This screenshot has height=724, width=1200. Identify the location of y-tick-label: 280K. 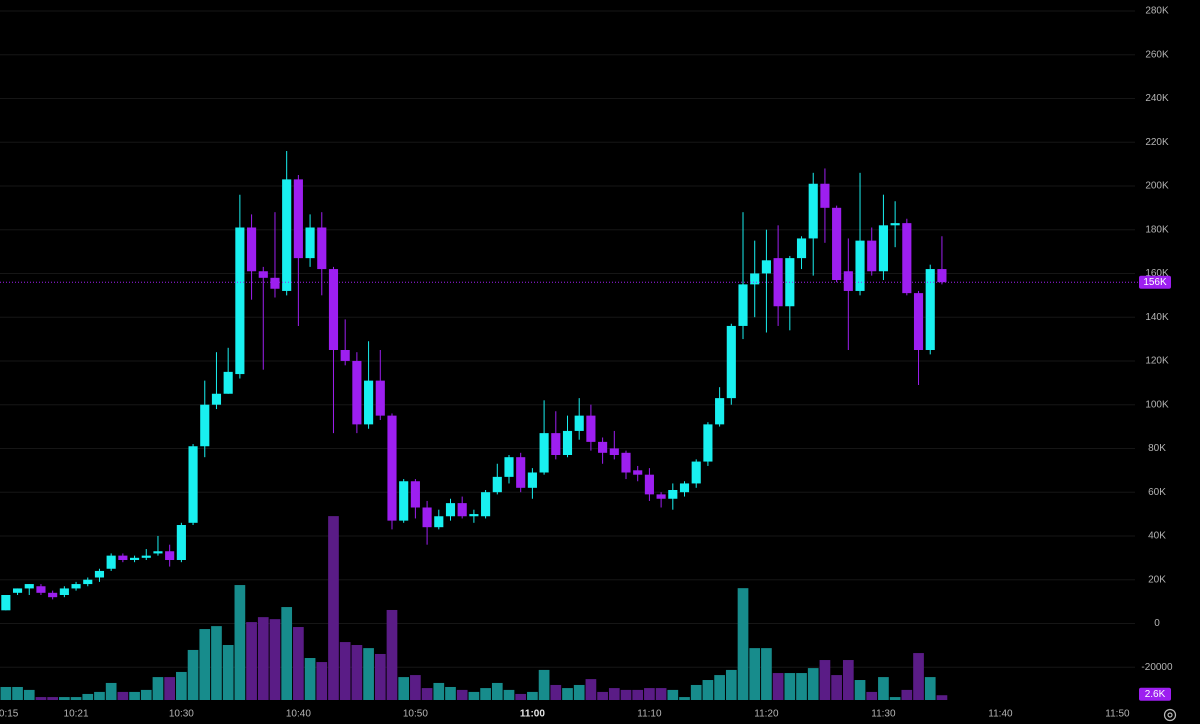
(1157, 11).